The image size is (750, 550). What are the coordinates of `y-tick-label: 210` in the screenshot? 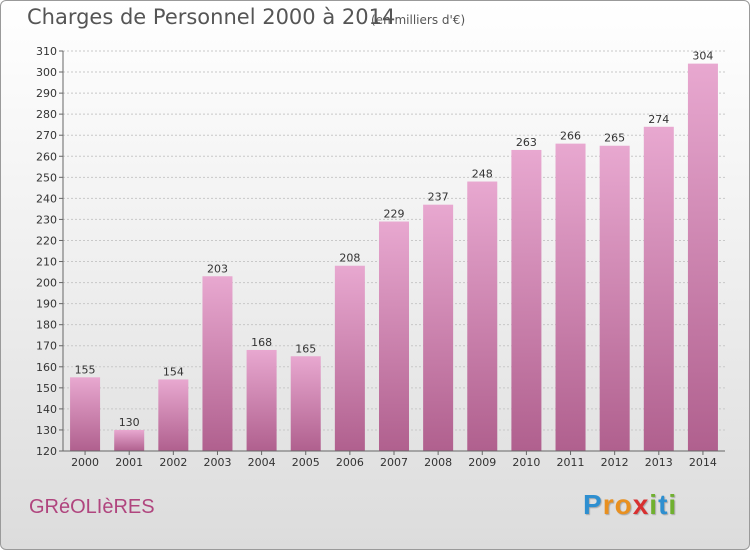 It's located at (46, 262).